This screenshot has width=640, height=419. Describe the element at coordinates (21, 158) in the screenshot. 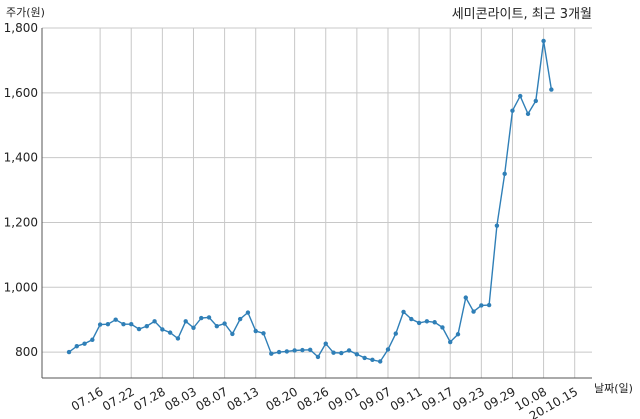

I see `y-tick-label: 1,400` at that location.